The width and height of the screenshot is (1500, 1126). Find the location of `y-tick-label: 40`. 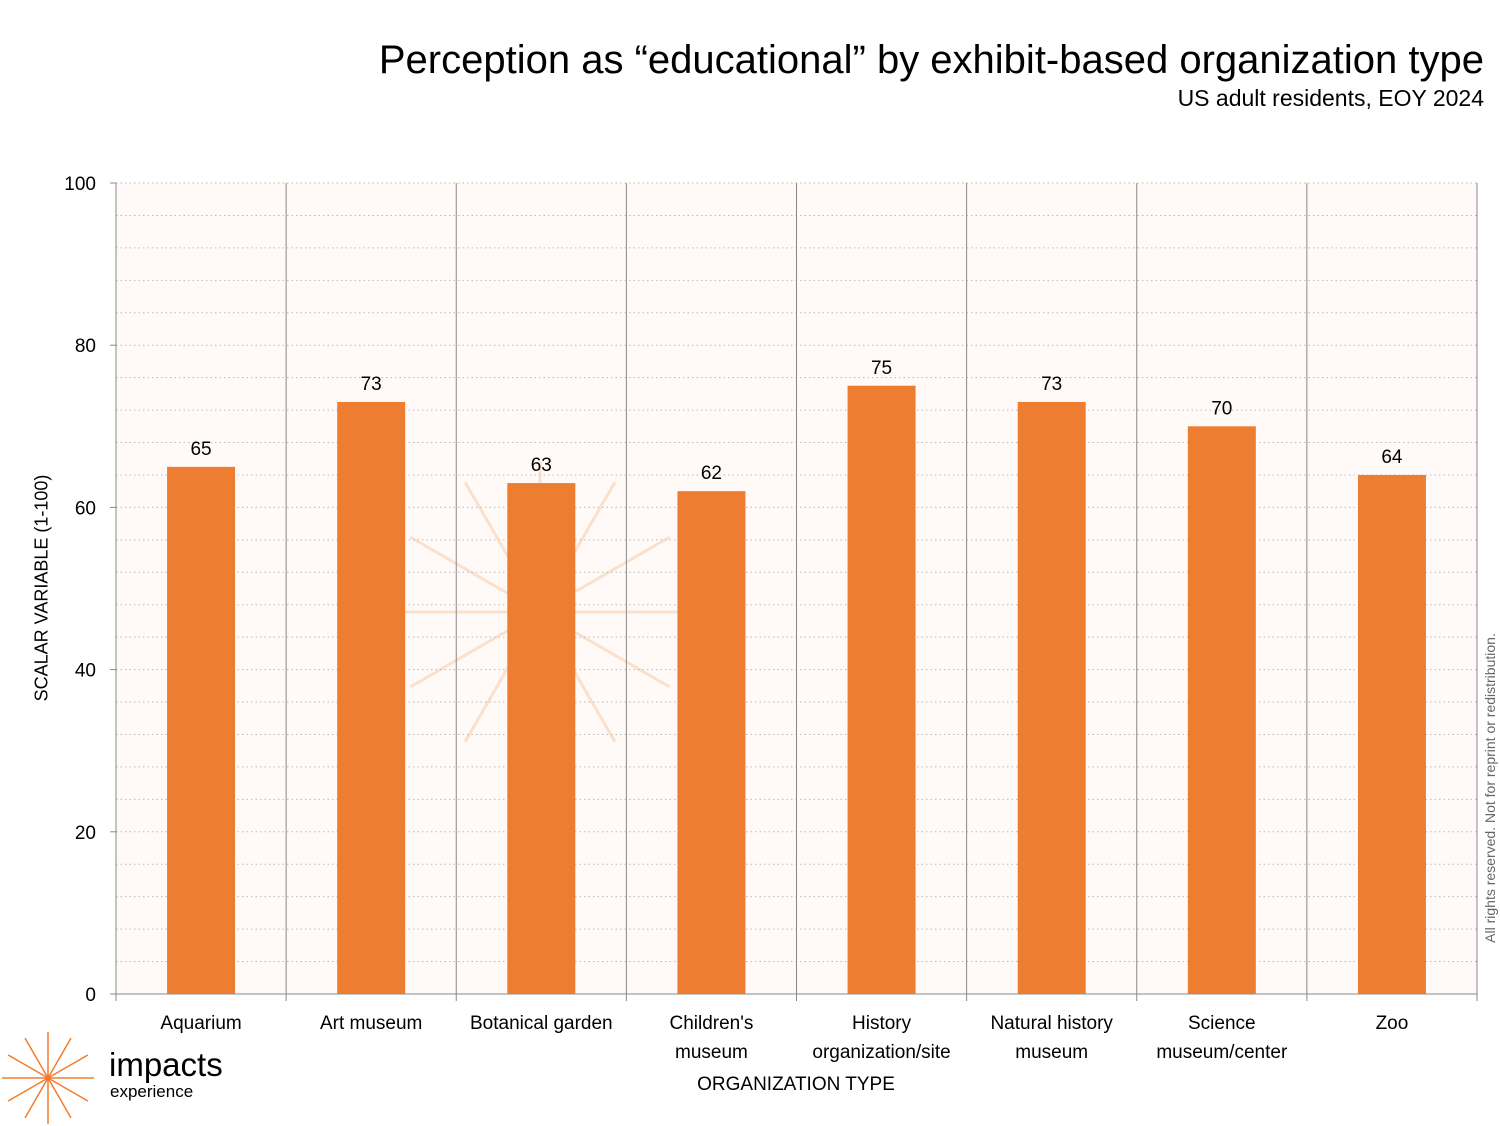

y-tick-label: 40 is located at coordinates (85, 671).